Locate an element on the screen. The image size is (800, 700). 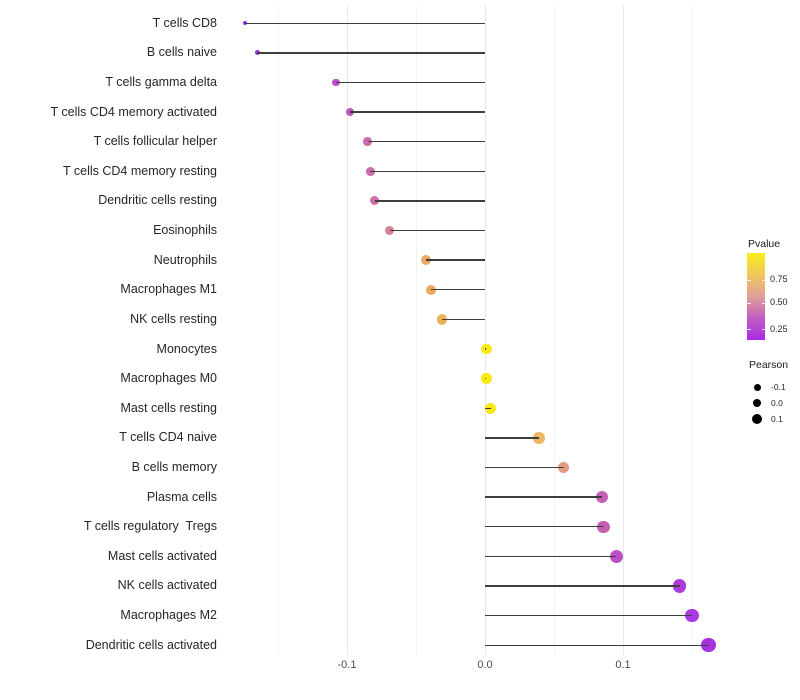
category-label: T cells CD4 memory resting is located at coordinates (140, 170).